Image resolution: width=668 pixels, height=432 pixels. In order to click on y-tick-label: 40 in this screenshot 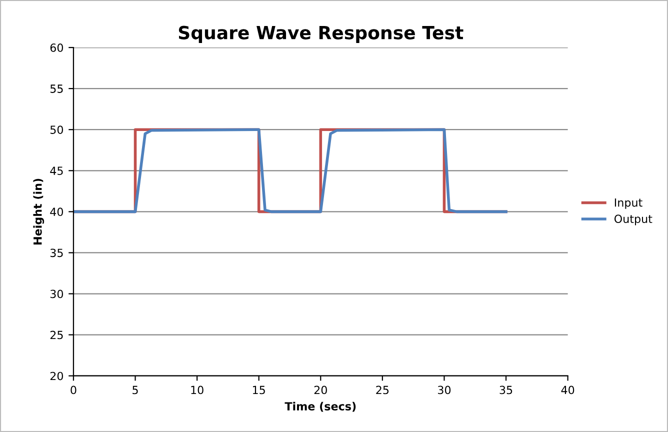, I will do `click(57, 212)`.